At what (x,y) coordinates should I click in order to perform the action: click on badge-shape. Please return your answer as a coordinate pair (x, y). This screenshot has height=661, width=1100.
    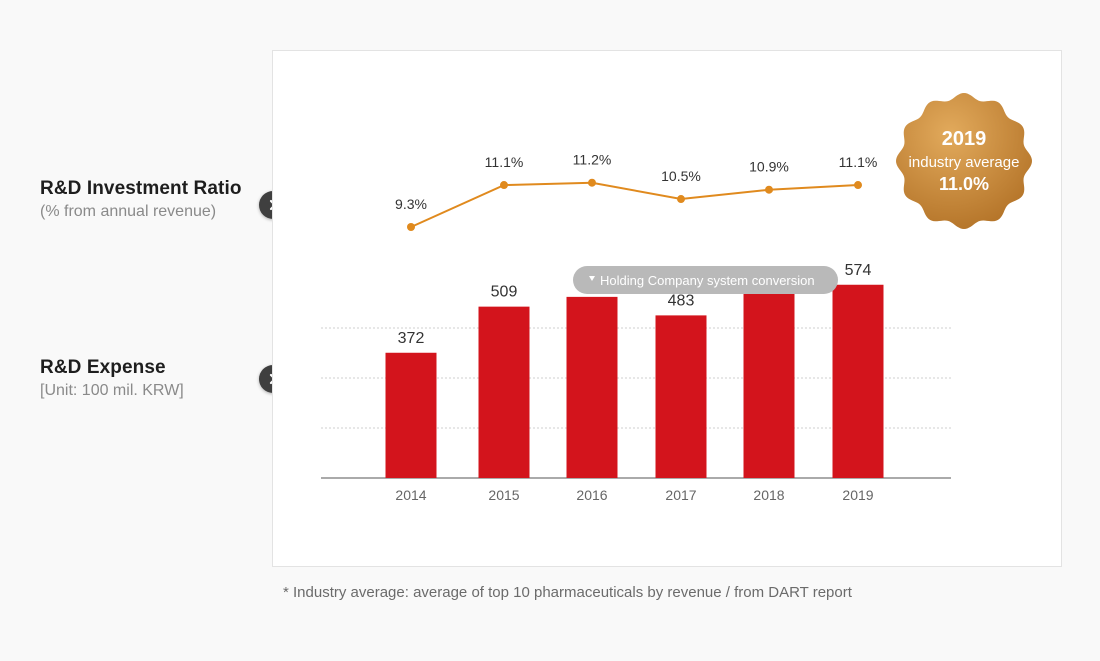
    Looking at the image, I should click on (964, 161).